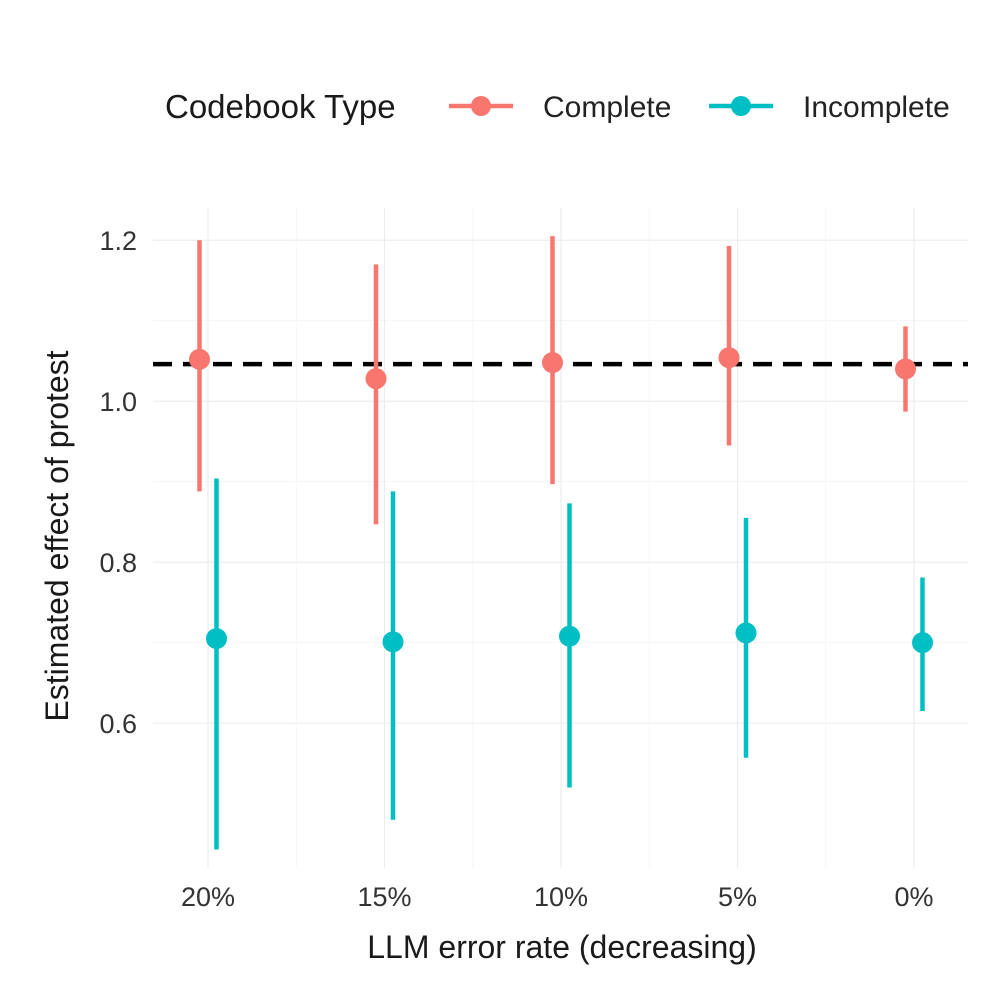  I want to click on y-axis-ticks: 0.6 0.8 1.0 1.2, so click(118, 482).